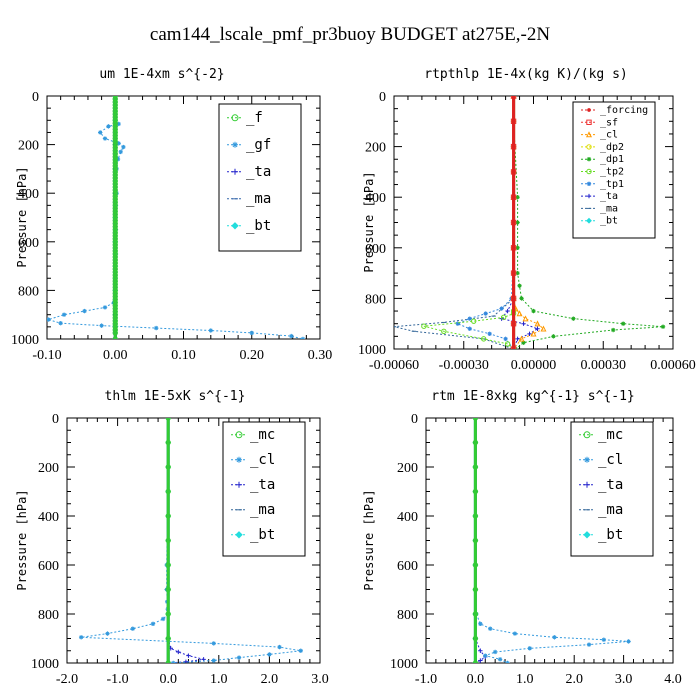  Describe the element at coordinates (407, 566) in the screenshot. I see `y-tick-label: 600` at that location.